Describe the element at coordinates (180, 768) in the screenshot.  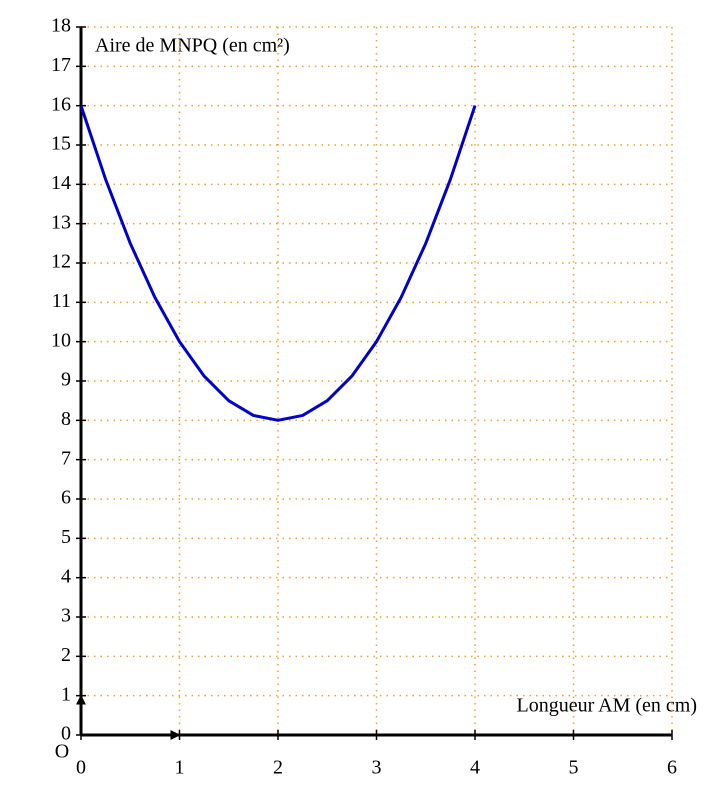
I see `x-tick-label: 1` at that location.